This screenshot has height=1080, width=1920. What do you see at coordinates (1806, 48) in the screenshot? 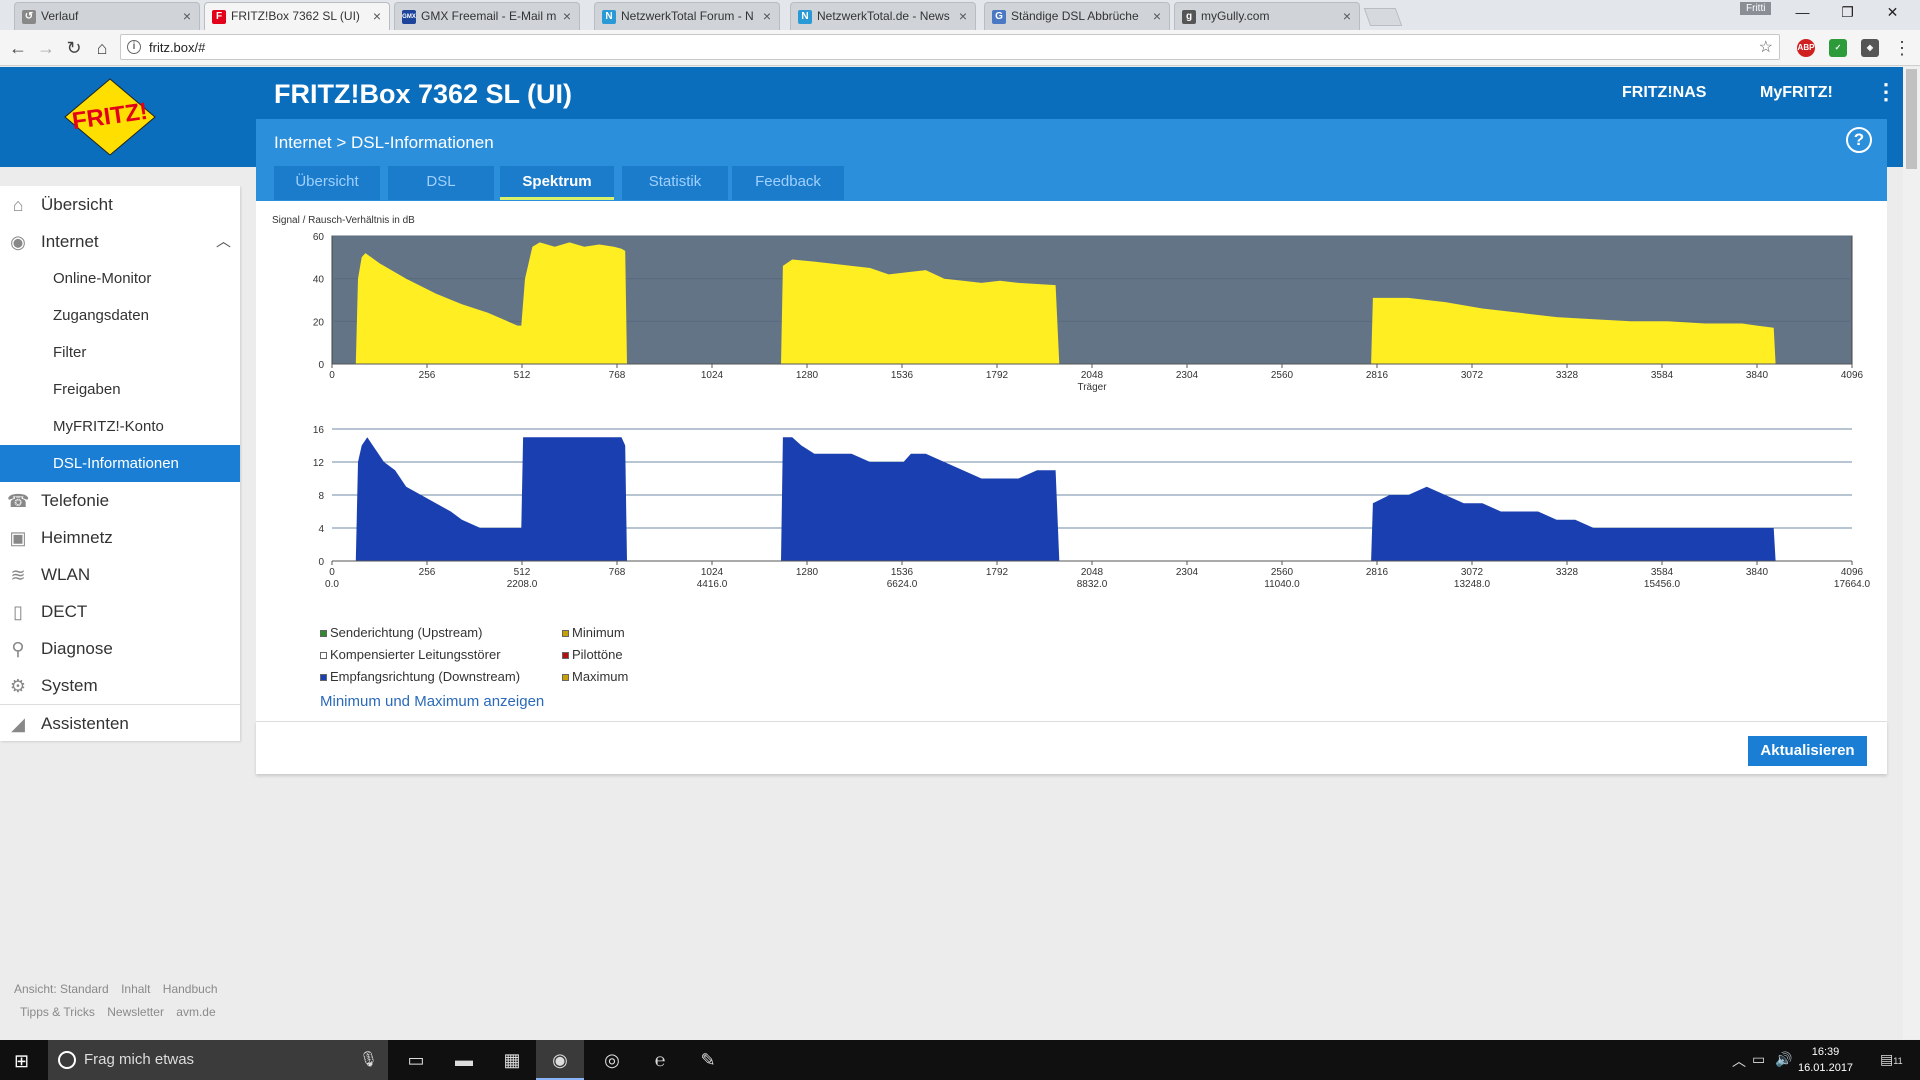
I see `adblock-icon: ABP` at bounding box center [1806, 48].